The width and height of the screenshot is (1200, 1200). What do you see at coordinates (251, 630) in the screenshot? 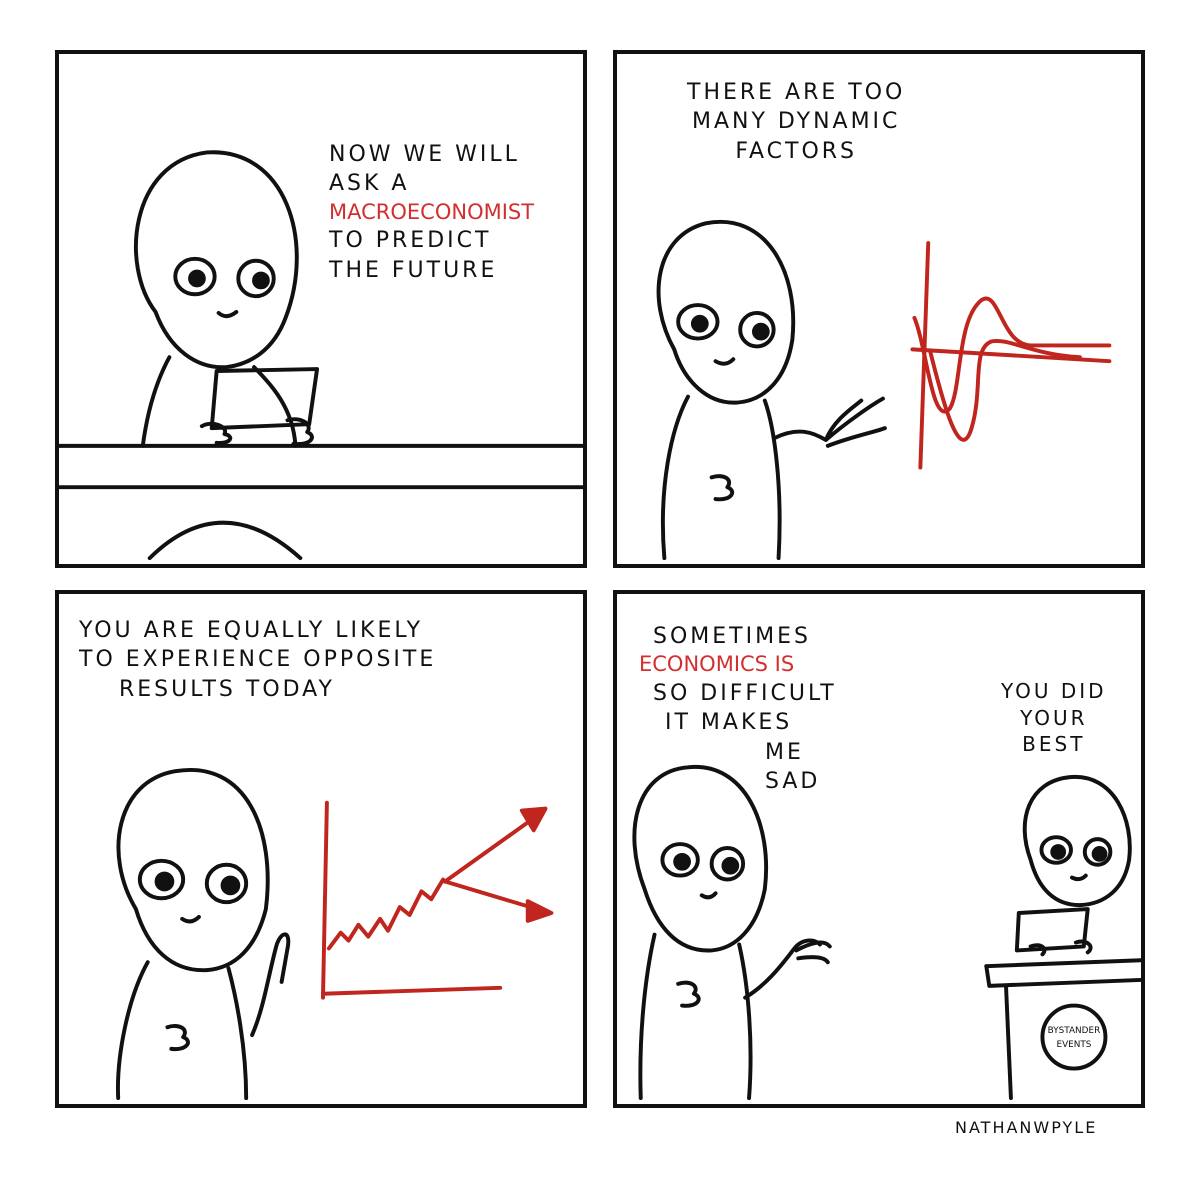
I see `caption-line: YOU ARE EQUALLY LIKELY` at bounding box center [251, 630].